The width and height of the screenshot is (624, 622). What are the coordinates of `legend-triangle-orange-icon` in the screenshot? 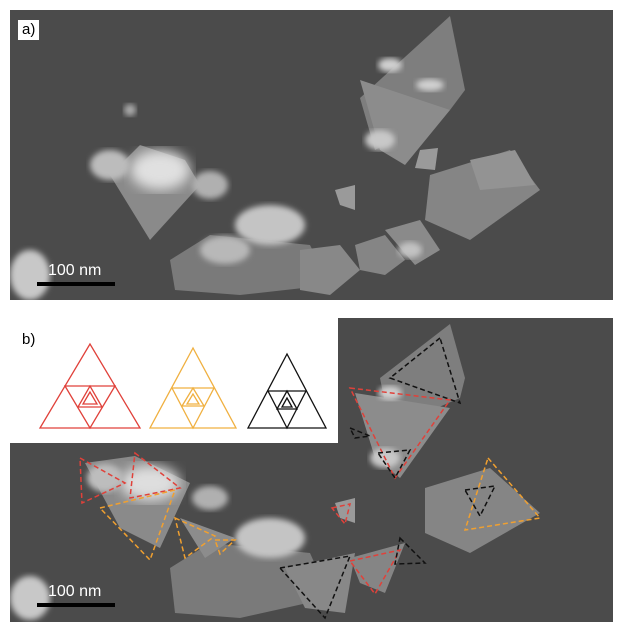 It's located at (193, 388).